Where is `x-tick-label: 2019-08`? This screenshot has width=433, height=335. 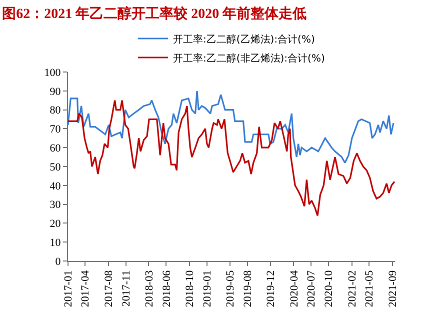 x-tick-label: 2019-08 is located at coordinates (248, 289).